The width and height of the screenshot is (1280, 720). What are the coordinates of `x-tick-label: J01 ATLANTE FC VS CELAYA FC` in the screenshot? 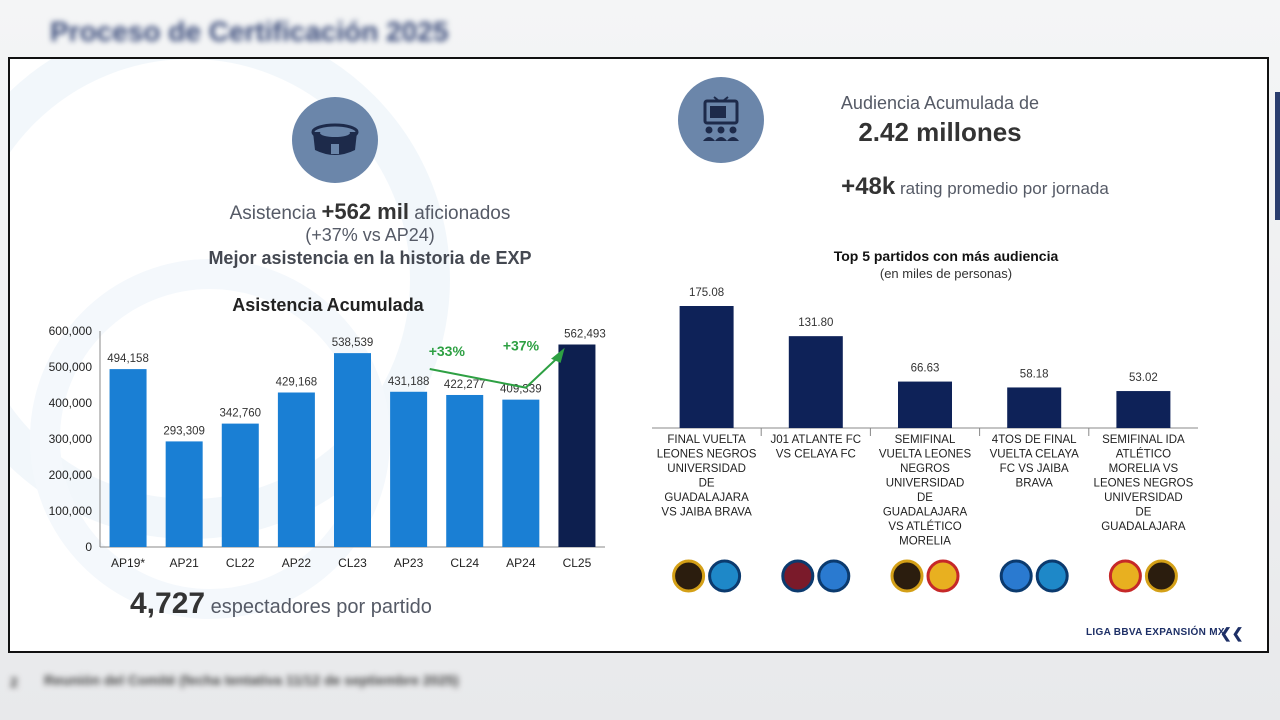 It's located at (816, 447).